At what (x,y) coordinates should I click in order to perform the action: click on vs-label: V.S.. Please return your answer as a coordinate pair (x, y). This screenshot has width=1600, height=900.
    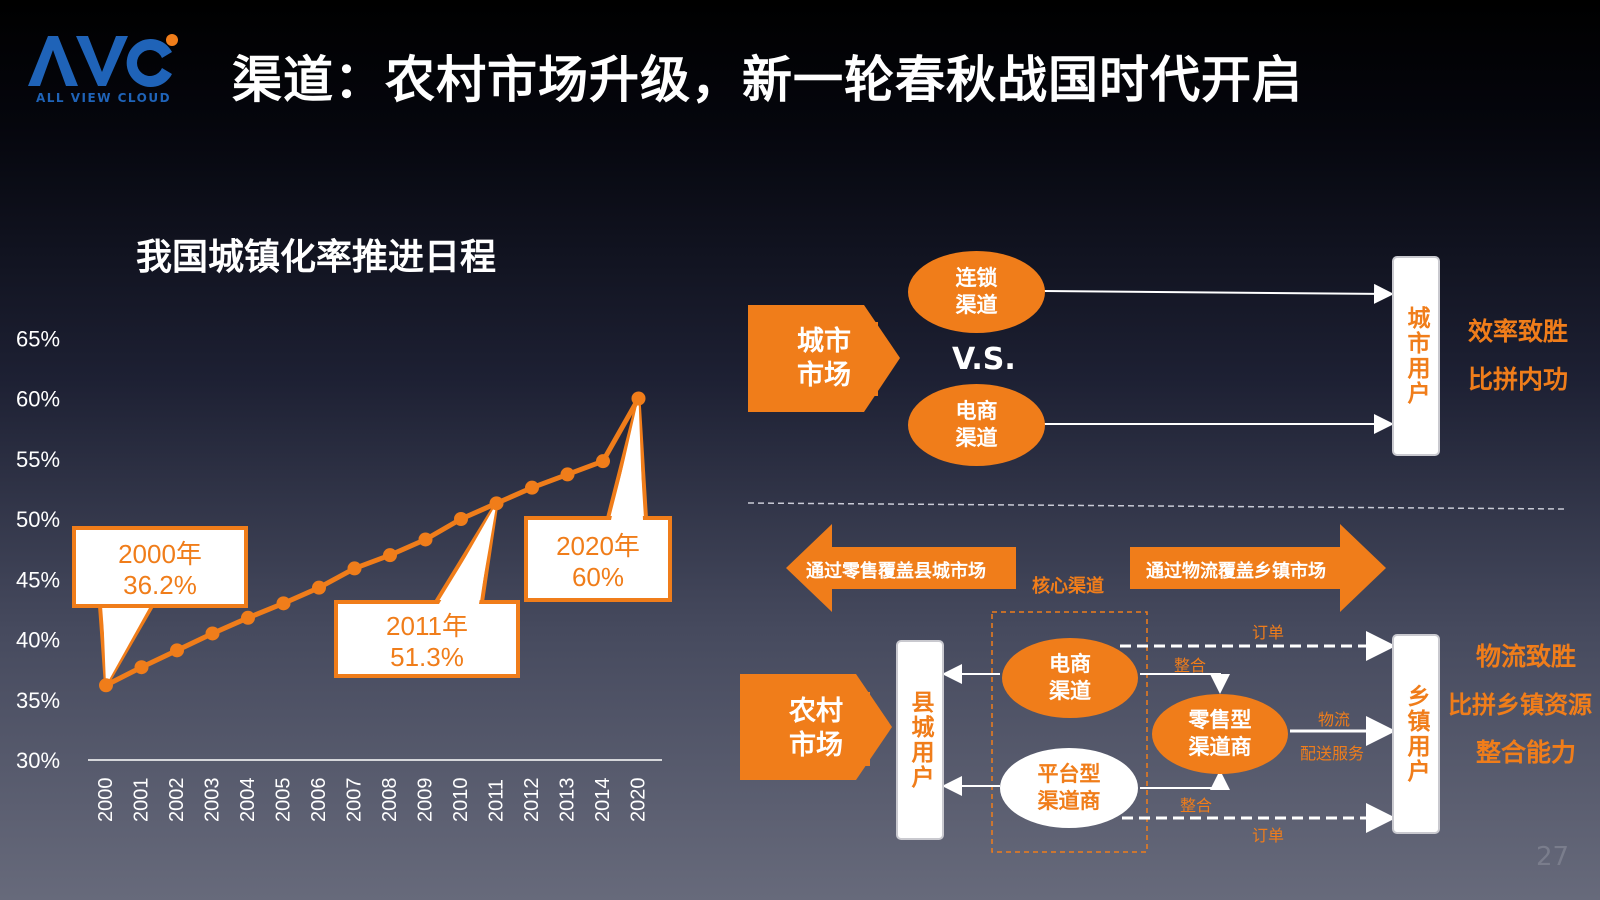
    Looking at the image, I should click on (984, 359).